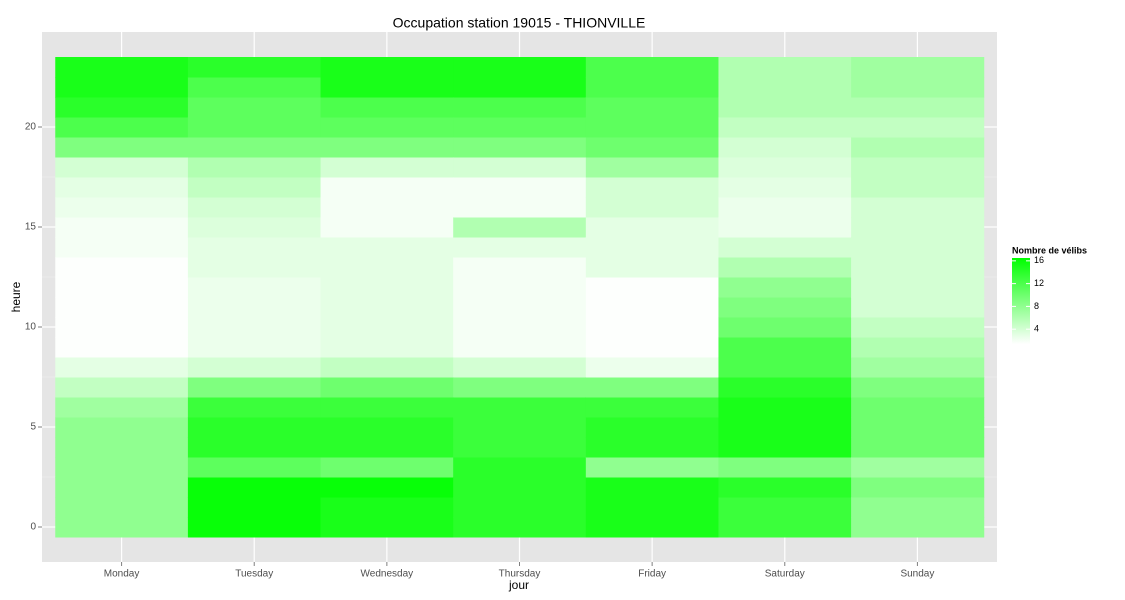  I want to click on colorbar-tick-label: 12, so click(1039, 283).